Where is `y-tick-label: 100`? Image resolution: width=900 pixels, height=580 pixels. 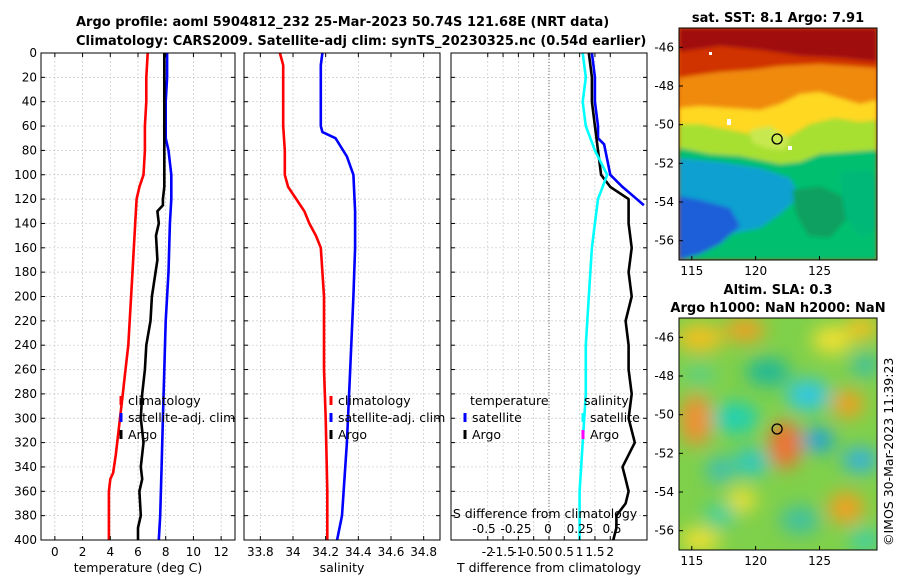
y-tick-label: 100 is located at coordinates (25, 175).